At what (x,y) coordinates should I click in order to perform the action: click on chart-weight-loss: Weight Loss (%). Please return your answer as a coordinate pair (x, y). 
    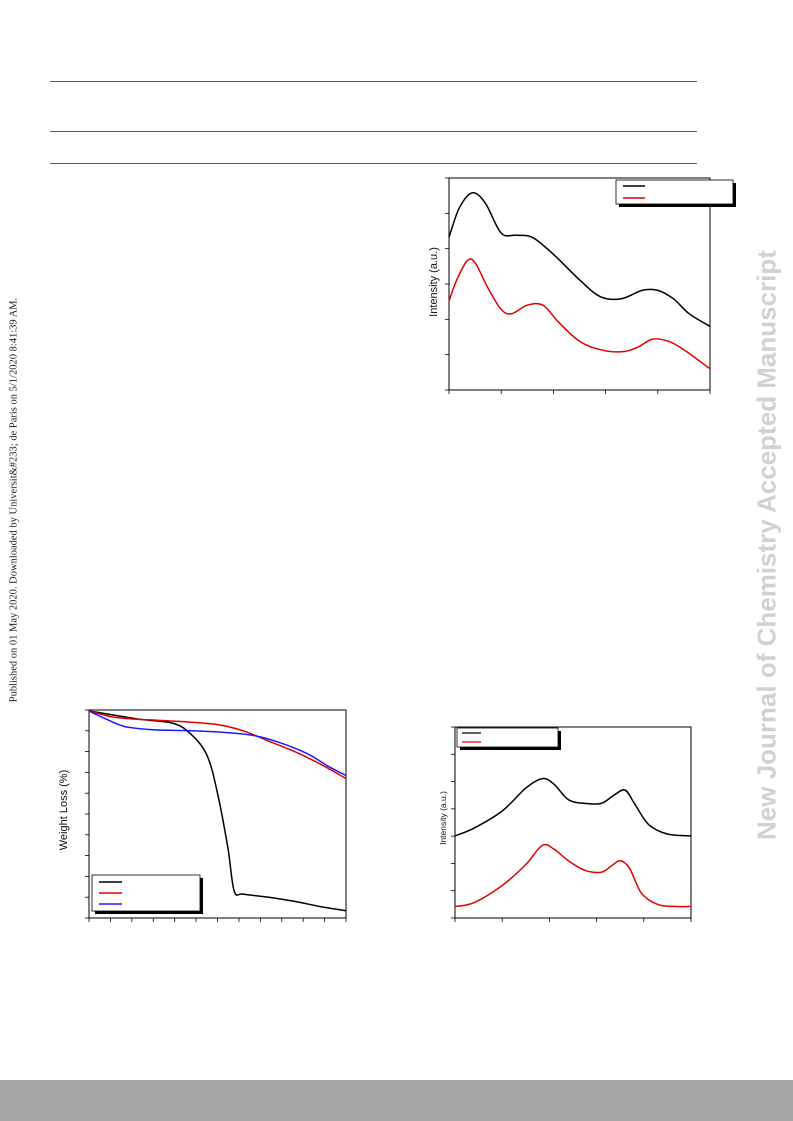
    Looking at the image, I should click on (202, 815).